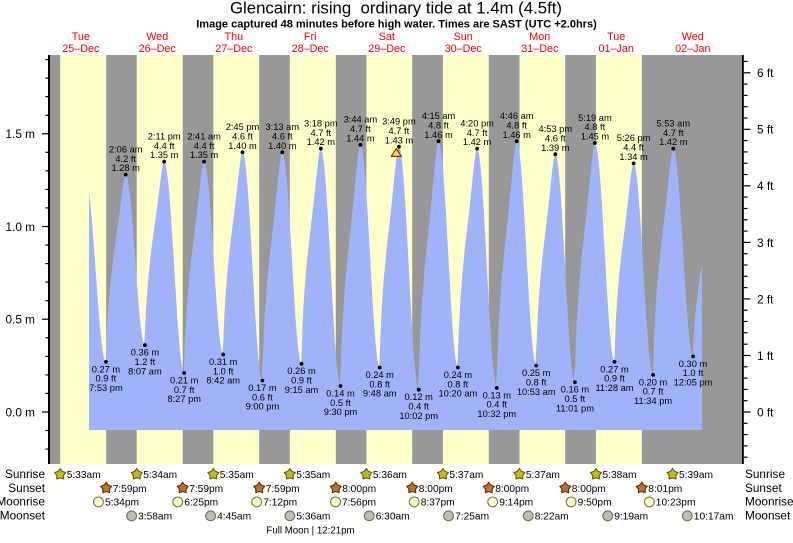 This screenshot has width=793, height=543. Describe the element at coordinates (536, 373) in the screenshot. I see `svg-text: 0.25 m` at that location.